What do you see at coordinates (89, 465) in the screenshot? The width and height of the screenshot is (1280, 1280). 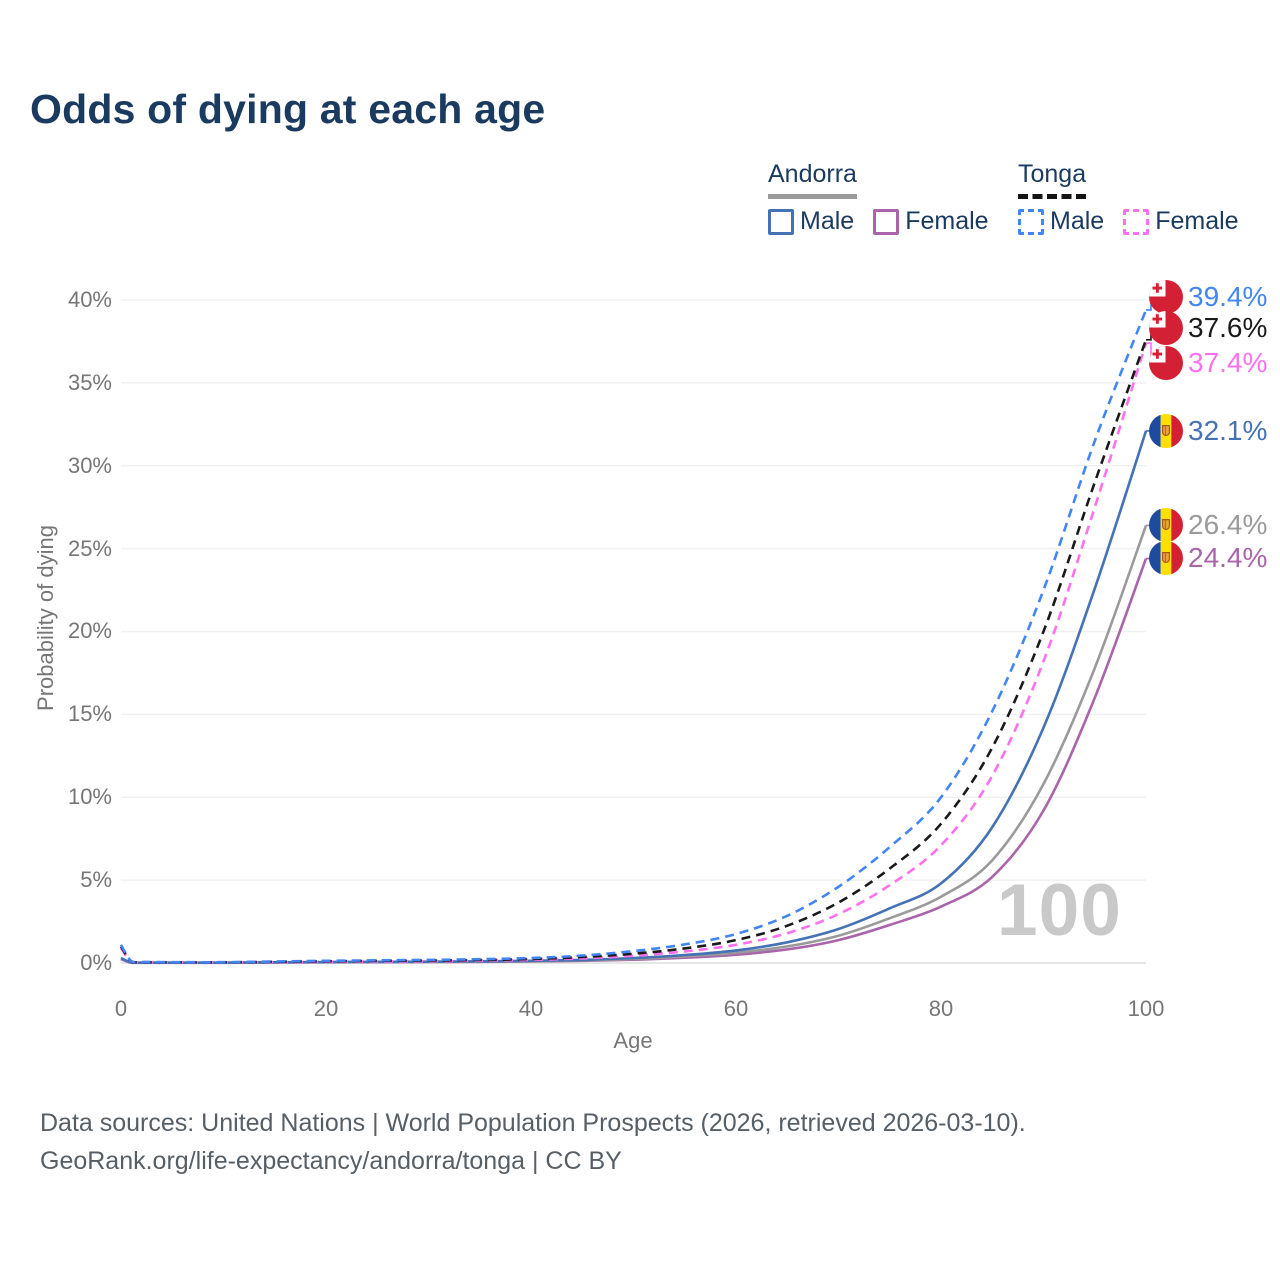 I see `y-tick-30: 30%` at bounding box center [89, 465].